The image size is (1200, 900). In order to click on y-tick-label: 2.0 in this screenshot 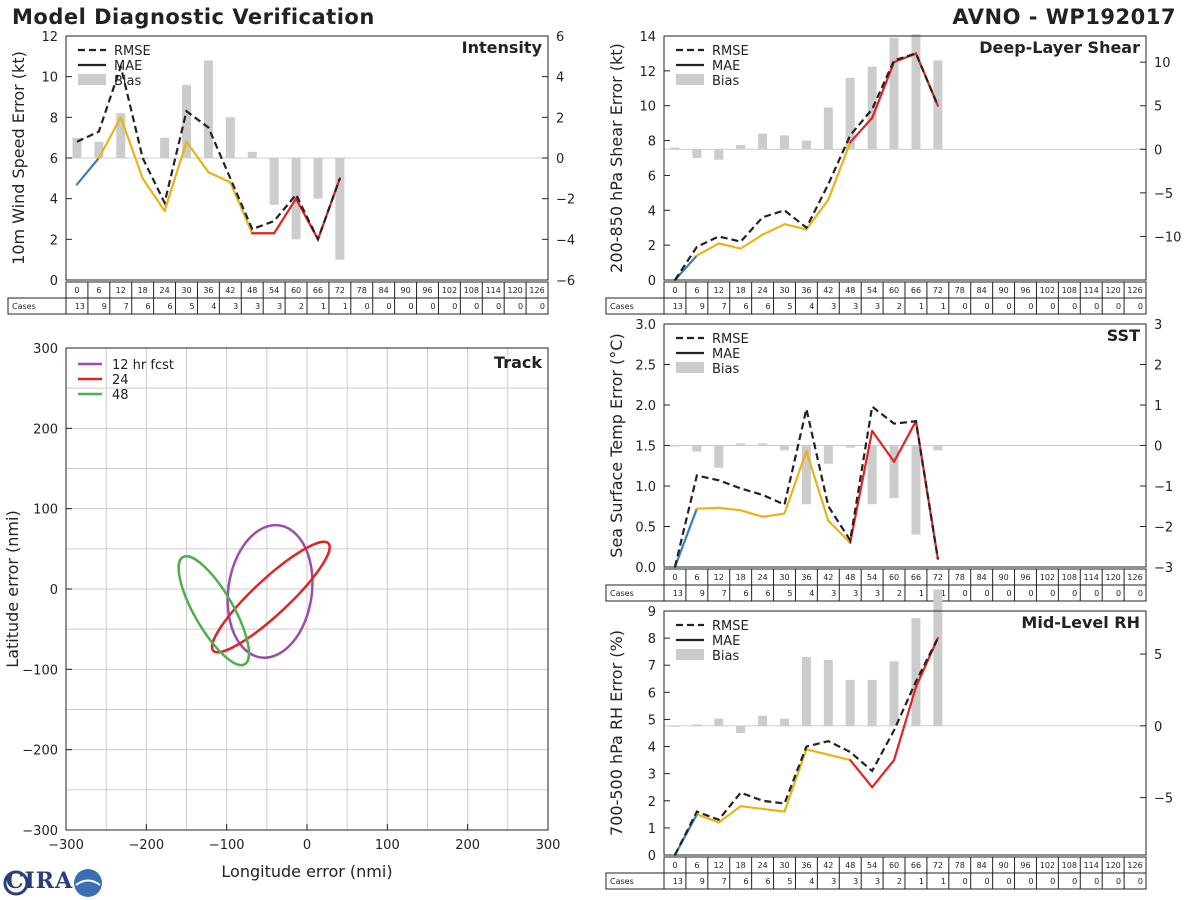, I will do `click(645, 406)`.